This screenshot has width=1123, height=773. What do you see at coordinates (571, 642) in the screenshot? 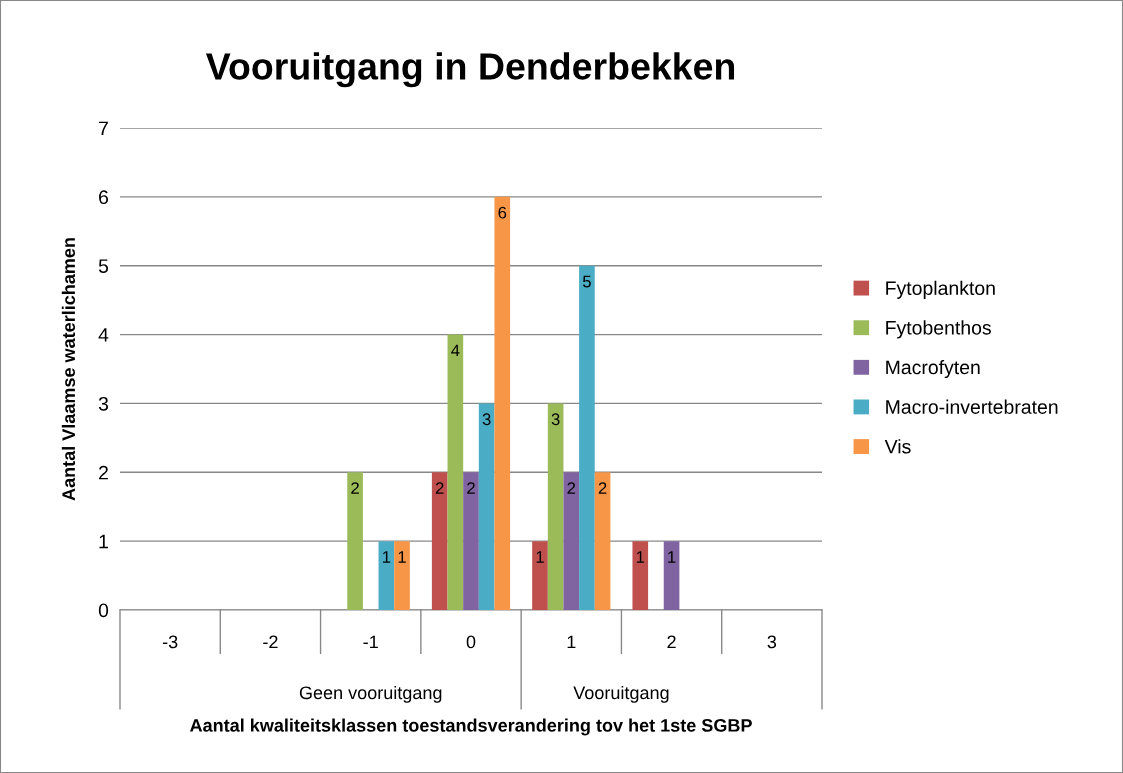
I see `x-tick-label: 1` at bounding box center [571, 642].